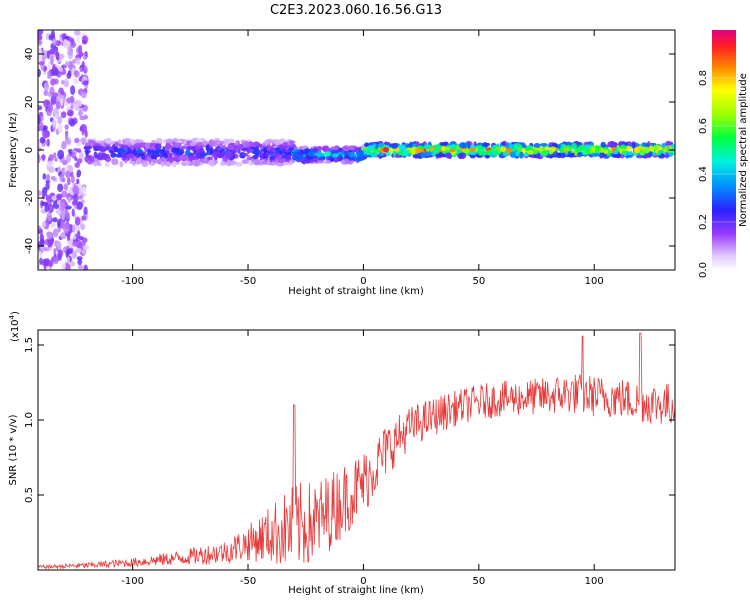 This screenshot has width=750, height=600. What do you see at coordinates (29, 102) in the screenshot?
I see `y-tick-label: 20` at bounding box center [29, 102].